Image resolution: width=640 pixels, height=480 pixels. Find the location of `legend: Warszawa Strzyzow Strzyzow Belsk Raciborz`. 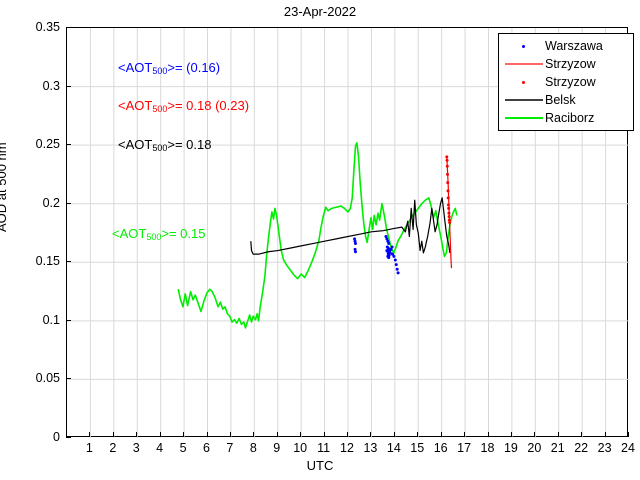

legend: Warszawa Strzyzow Strzyzow Belsk Raciborz is located at coordinates (566, 82).